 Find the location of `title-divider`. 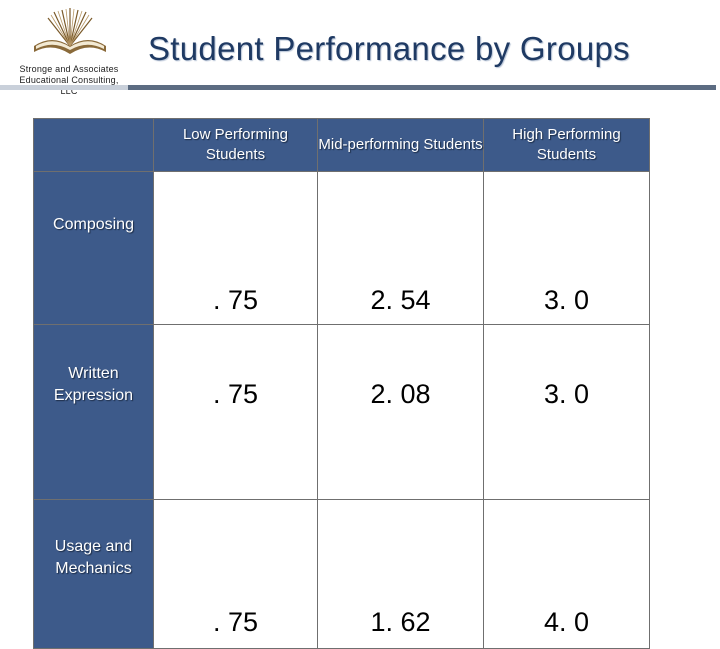

title-divider is located at coordinates (358, 87).